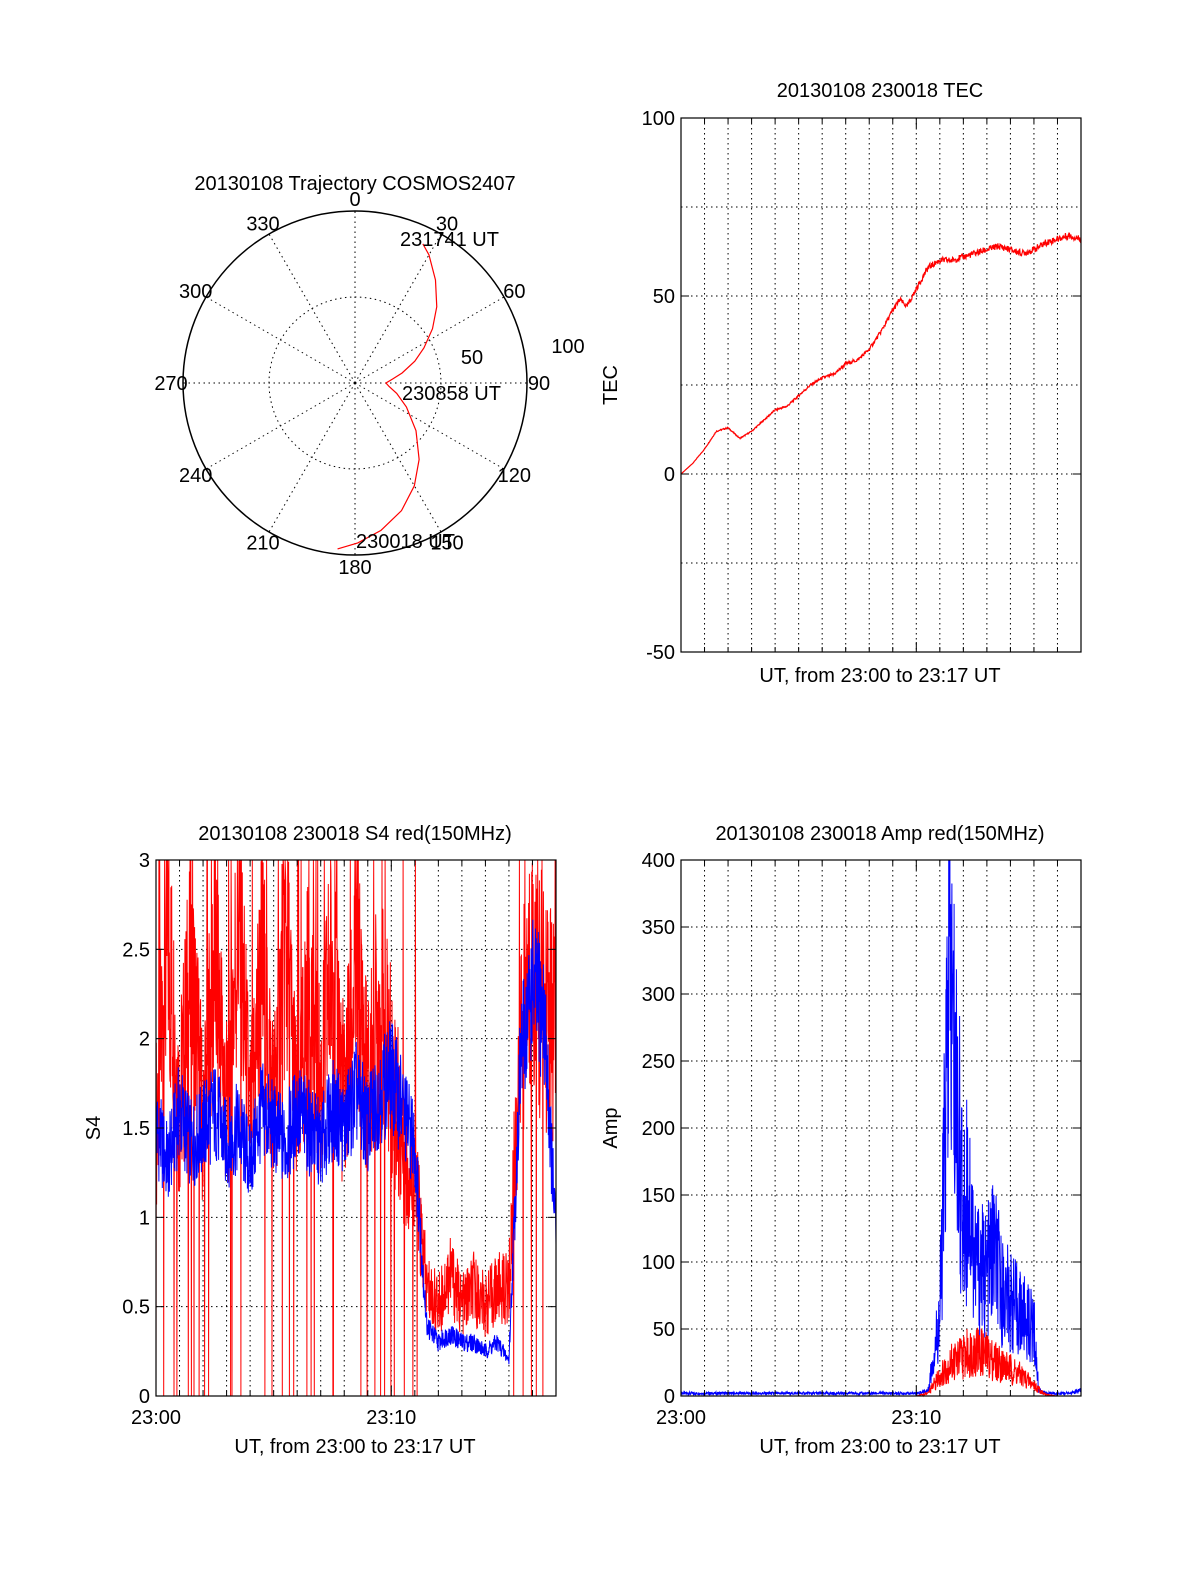 The width and height of the screenshot is (1200, 1575). I want to click on amp-y-tick-label: 300, so click(658, 995).